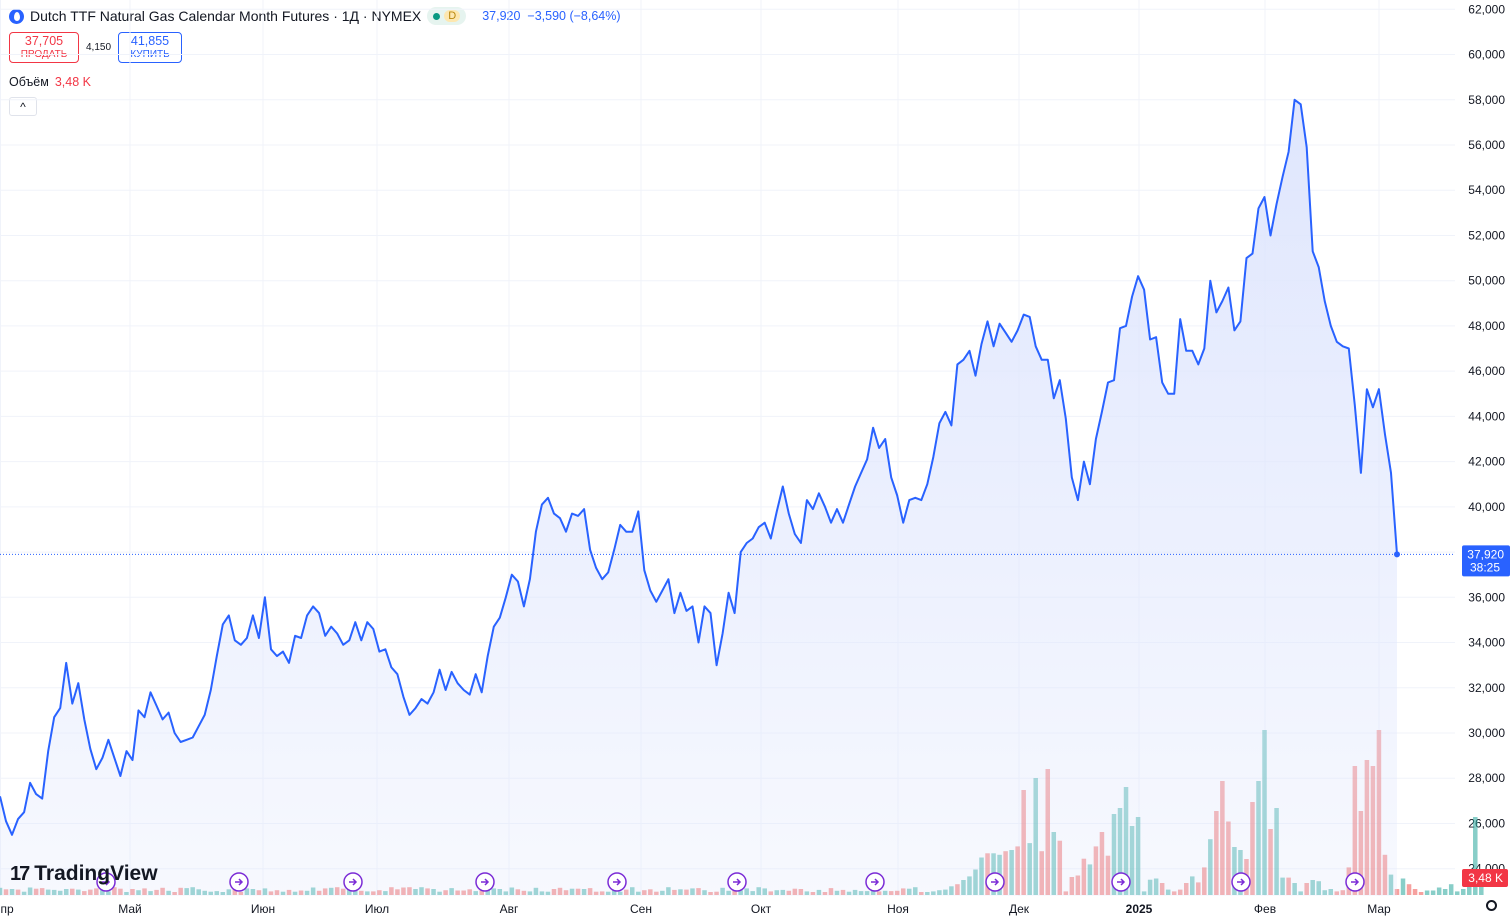 The height and width of the screenshot is (917, 1512). Describe the element at coordinates (1139, 909) in the screenshot. I see `x-tick-label: 2025` at that location.